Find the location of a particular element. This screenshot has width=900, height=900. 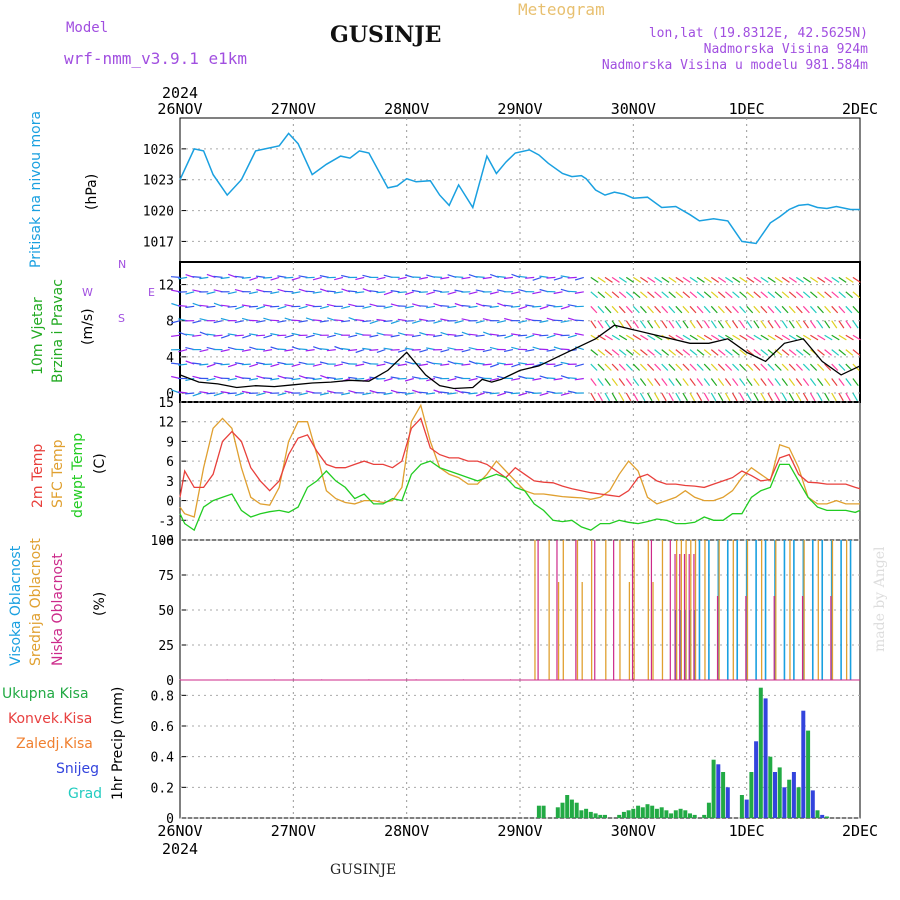

y-tick-label: 100 is located at coordinates (162, 541).